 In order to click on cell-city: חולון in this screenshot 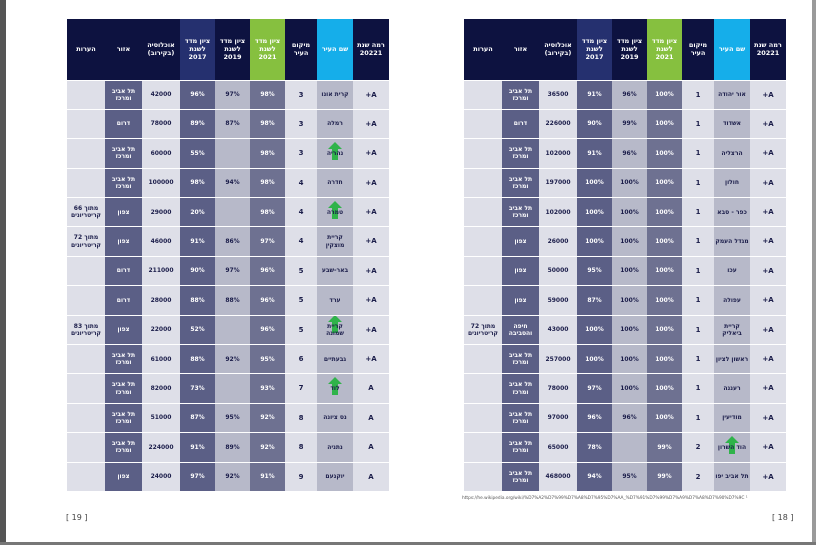, I will do `click(732, 182)`.